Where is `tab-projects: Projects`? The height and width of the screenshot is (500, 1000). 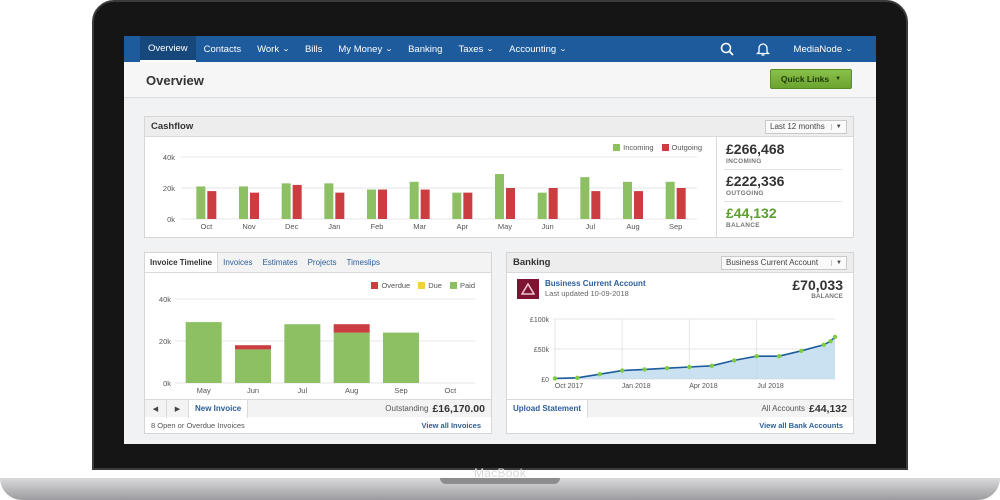
tab-projects: Projects is located at coordinates (322, 262).